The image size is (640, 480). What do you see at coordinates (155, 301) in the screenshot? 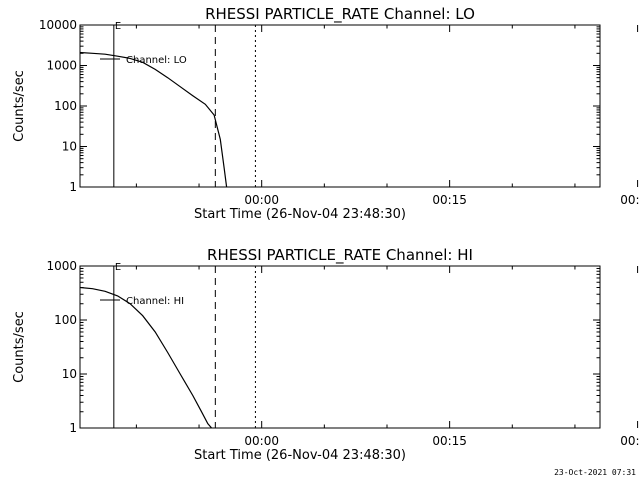
I see `legend-label: Channel: HI` at bounding box center [155, 301].